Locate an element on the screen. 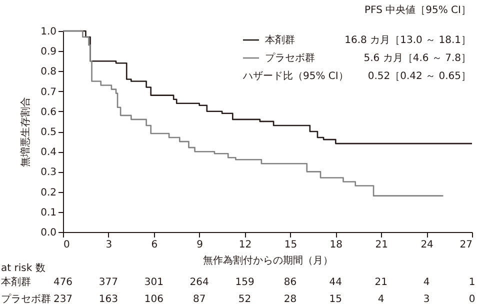 This screenshot has height=304, width=477. x-tick-label: 12 is located at coordinates (245, 245).